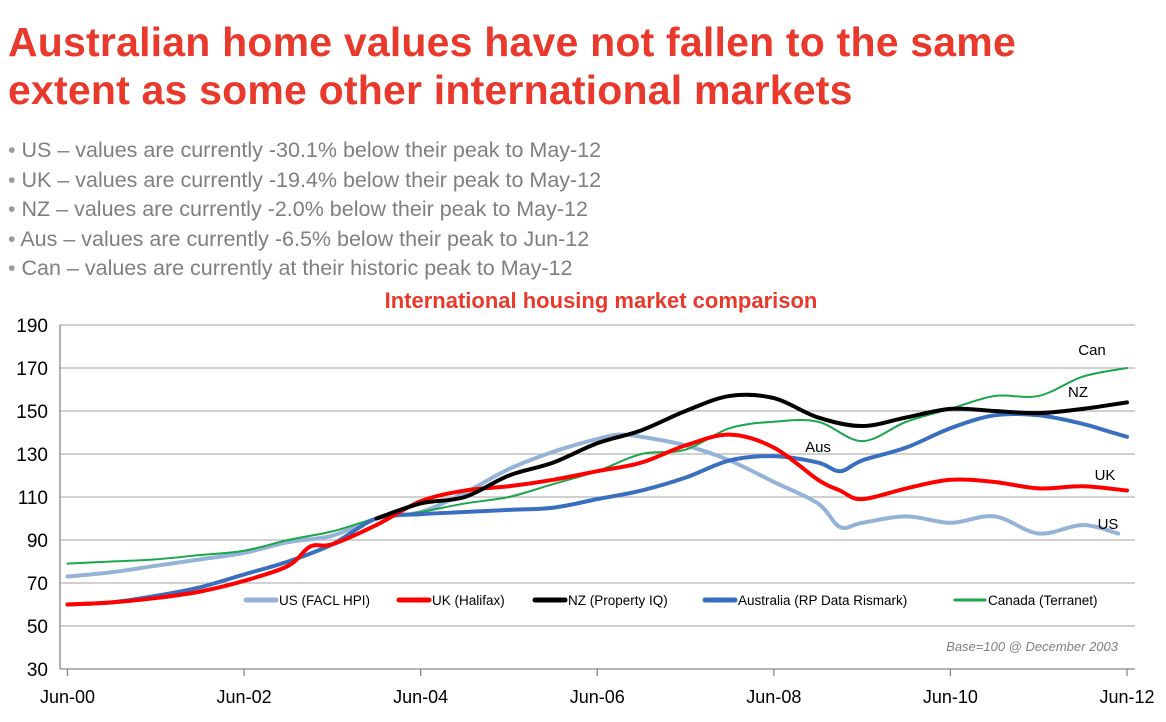 The width and height of the screenshot is (1166, 722). What do you see at coordinates (37, 627) in the screenshot?
I see `y-tick-label: 50` at bounding box center [37, 627].